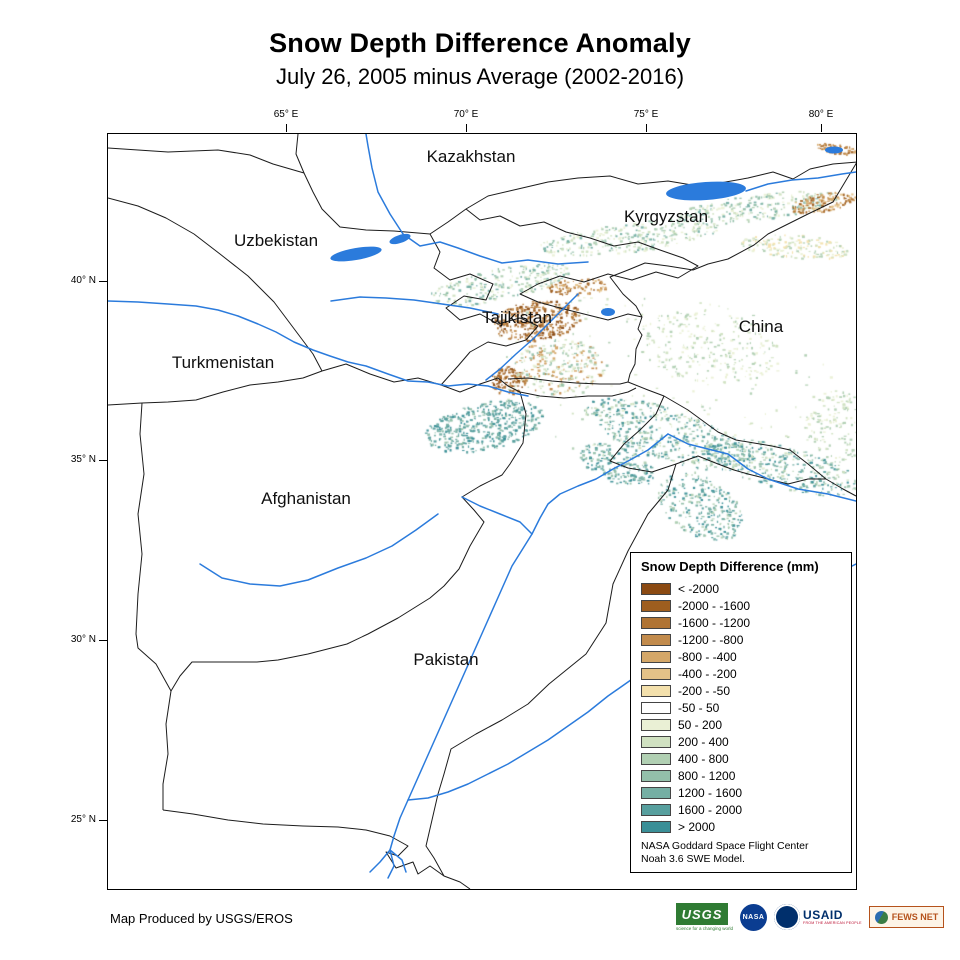 The height and width of the screenshot is (960, 960). I want to click on usaid-text-block: USAID FROM THE AMERICAN PEOPLE, so click(832, 917).